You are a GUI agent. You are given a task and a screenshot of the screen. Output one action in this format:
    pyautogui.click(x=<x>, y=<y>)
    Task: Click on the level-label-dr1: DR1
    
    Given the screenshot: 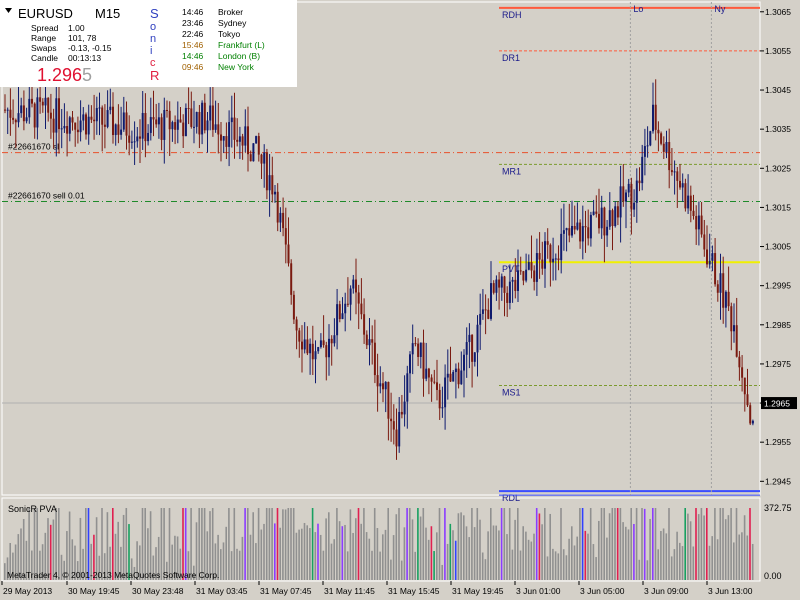 What is the action you would take?
    pyautogui.click(x=511, y=58)
    